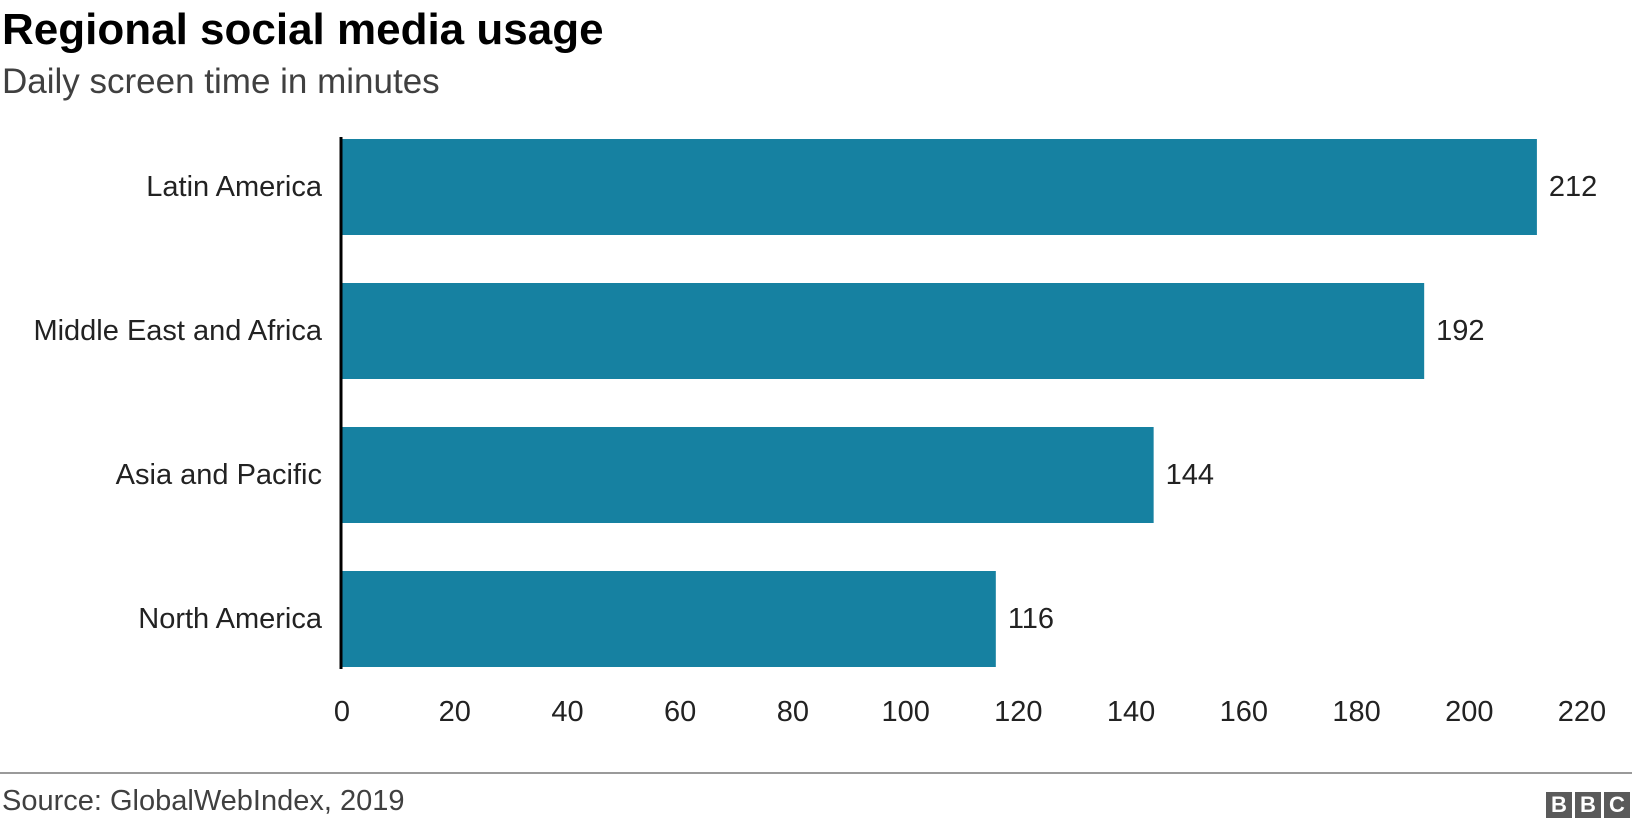  Describe the element at coordinates (1460, 331) in the screenshot. I see `value-label: 192` at that location.